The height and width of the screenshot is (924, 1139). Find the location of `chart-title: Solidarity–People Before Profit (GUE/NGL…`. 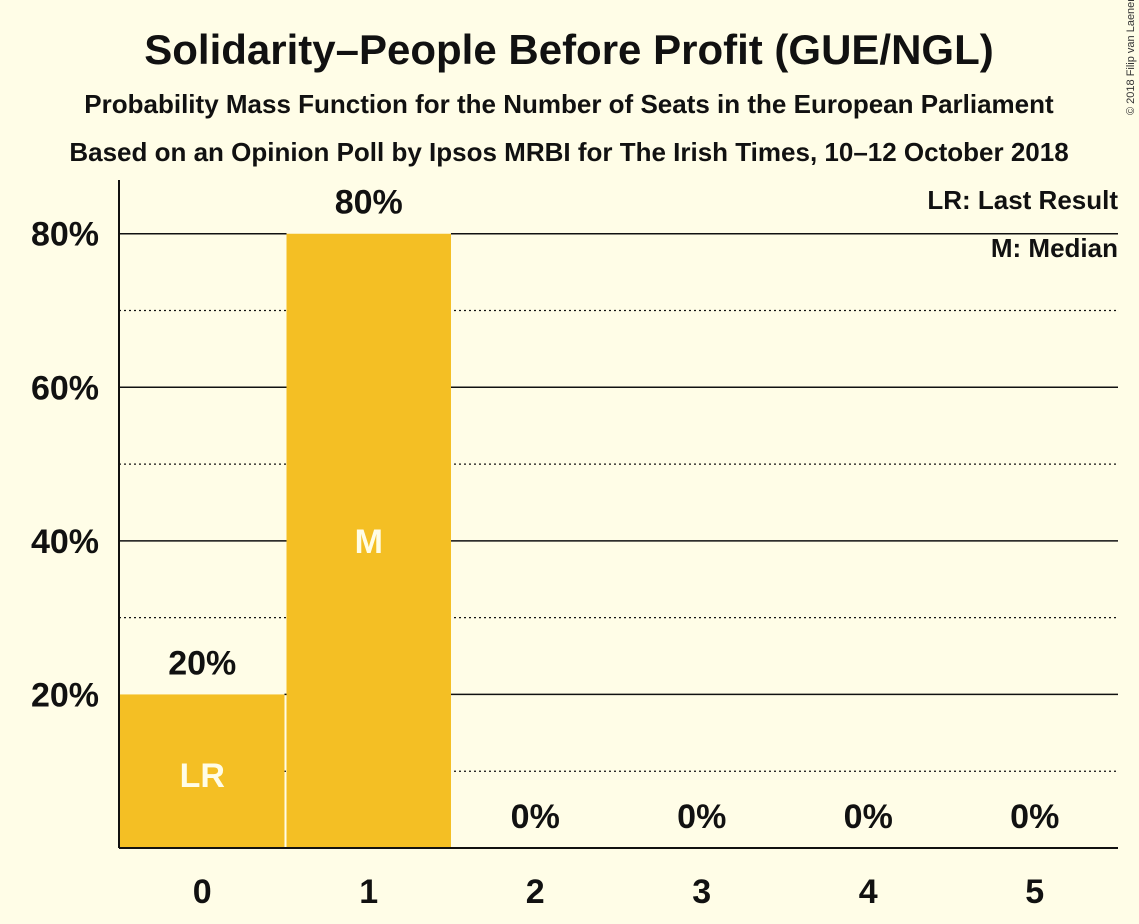

chart-title: Solidarity–People Before Profit (GUE/NGL… is located at coordinates (568, 49).